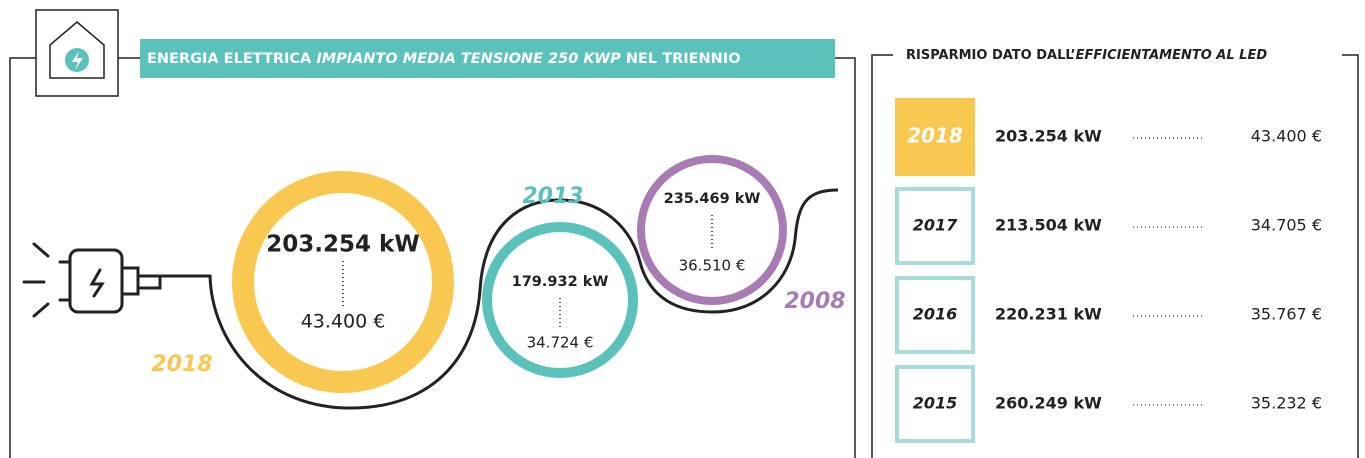 The width and height of the screenshot is (1365, 458). I want to click on panel-title-part: EFFICIENTAMENTO AL LED, so click(1172, 55).